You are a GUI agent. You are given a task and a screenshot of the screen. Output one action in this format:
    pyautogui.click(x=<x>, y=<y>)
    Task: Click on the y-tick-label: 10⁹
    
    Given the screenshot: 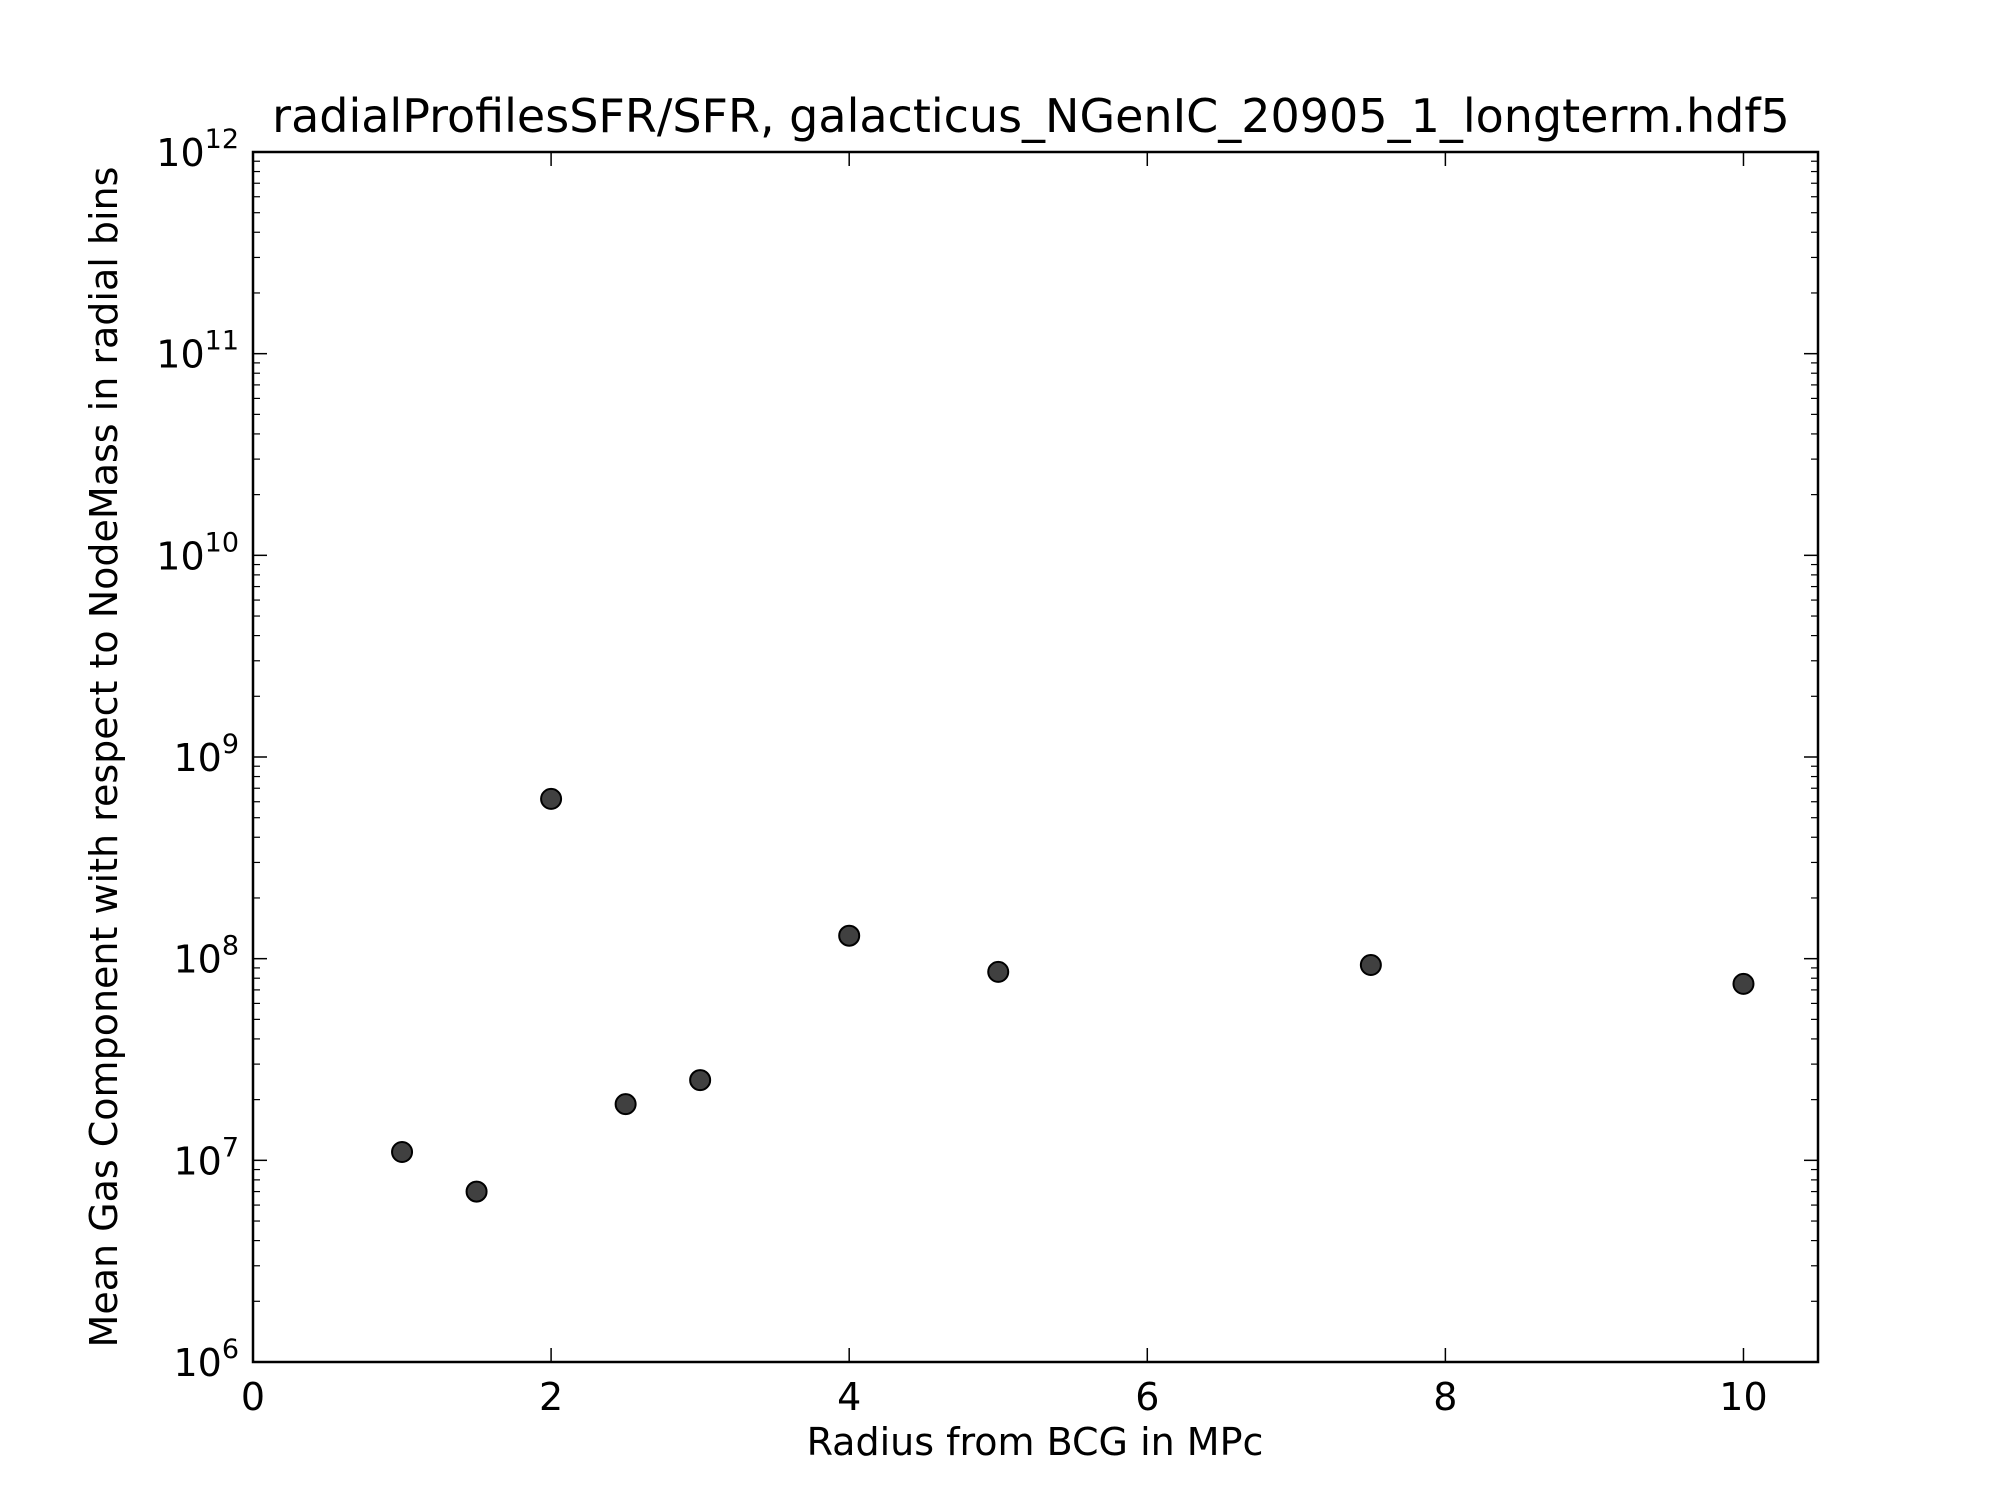 What is the action you would take?
    pyautogui.click(x=206, y=754)
    